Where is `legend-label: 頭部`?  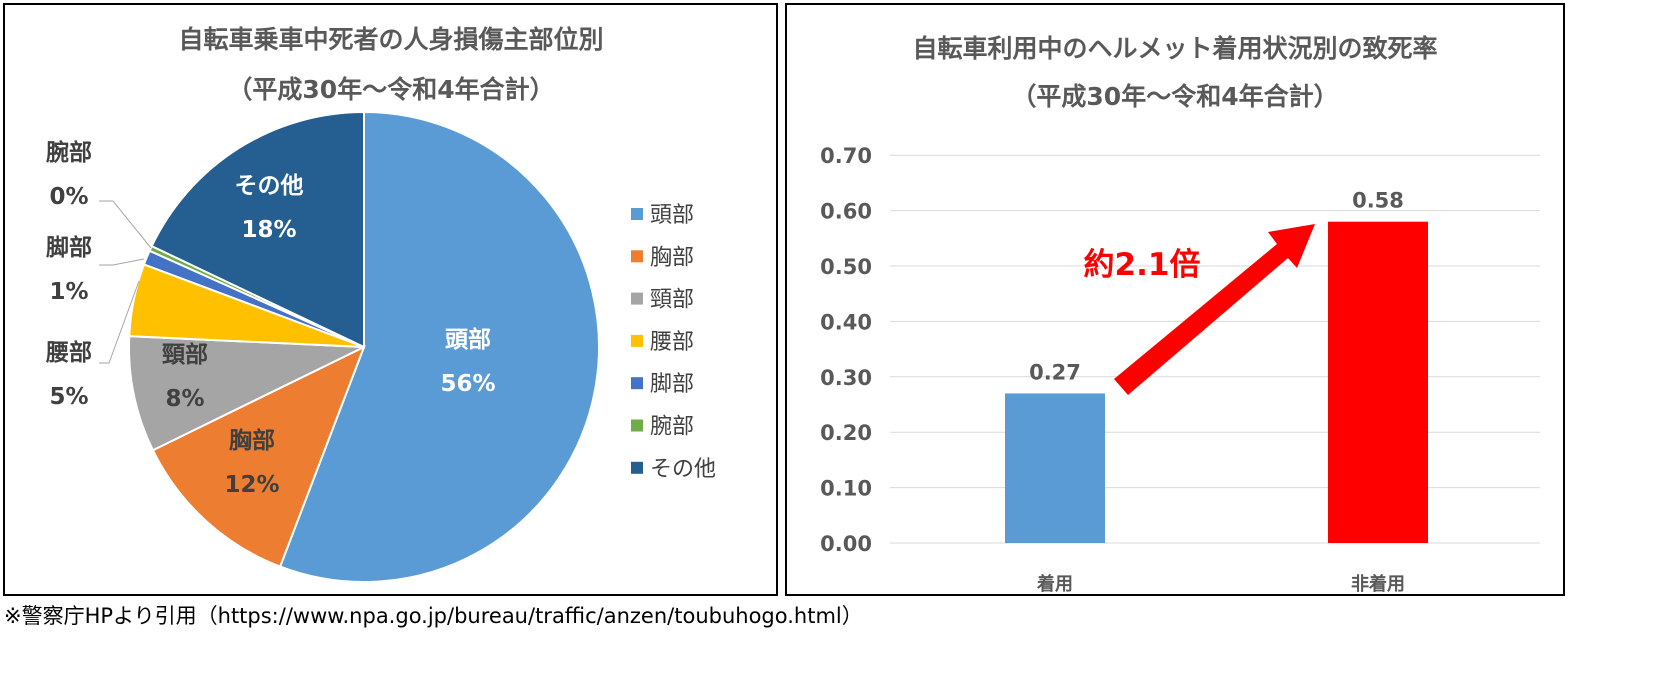
legend-label: 頭部 is located at coordinates (672, 215).